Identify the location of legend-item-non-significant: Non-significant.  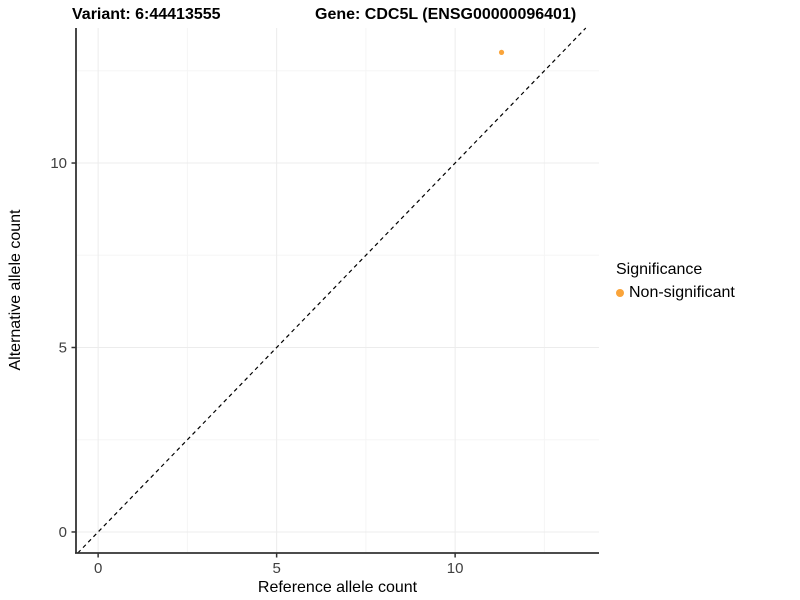
(675, 293).